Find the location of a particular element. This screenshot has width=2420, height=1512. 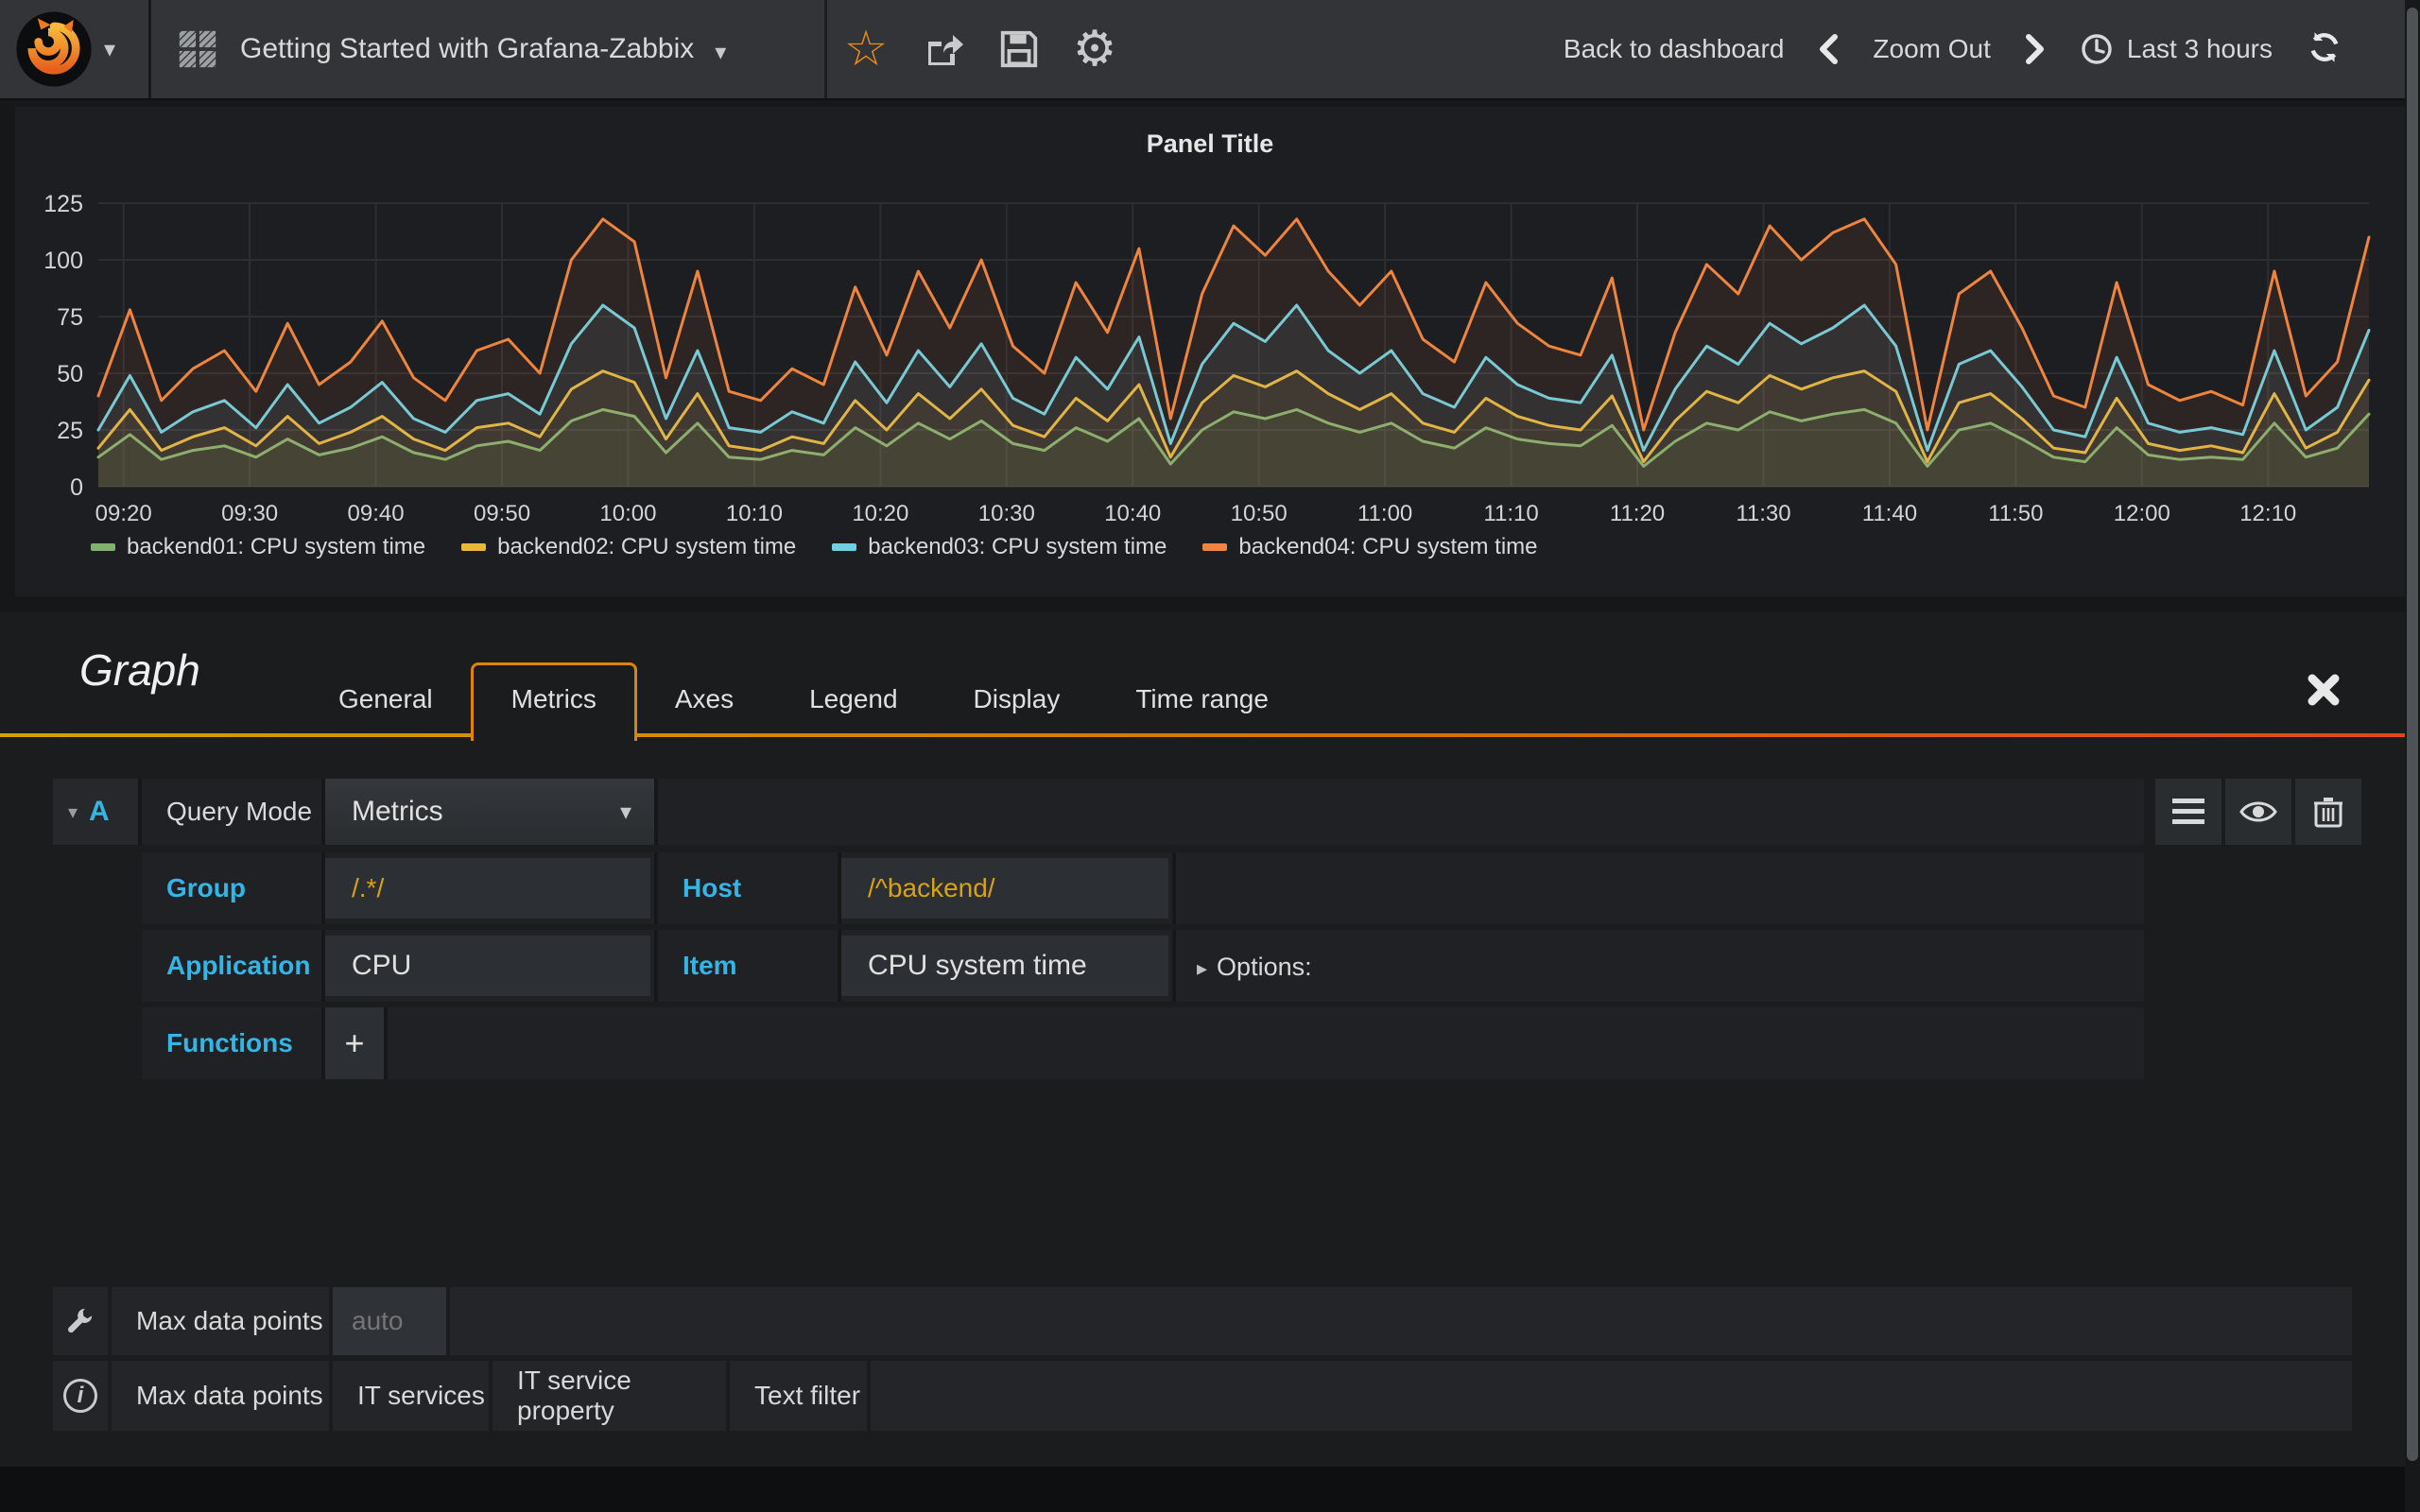

eye-icon is located at coordinates (2258, 811).